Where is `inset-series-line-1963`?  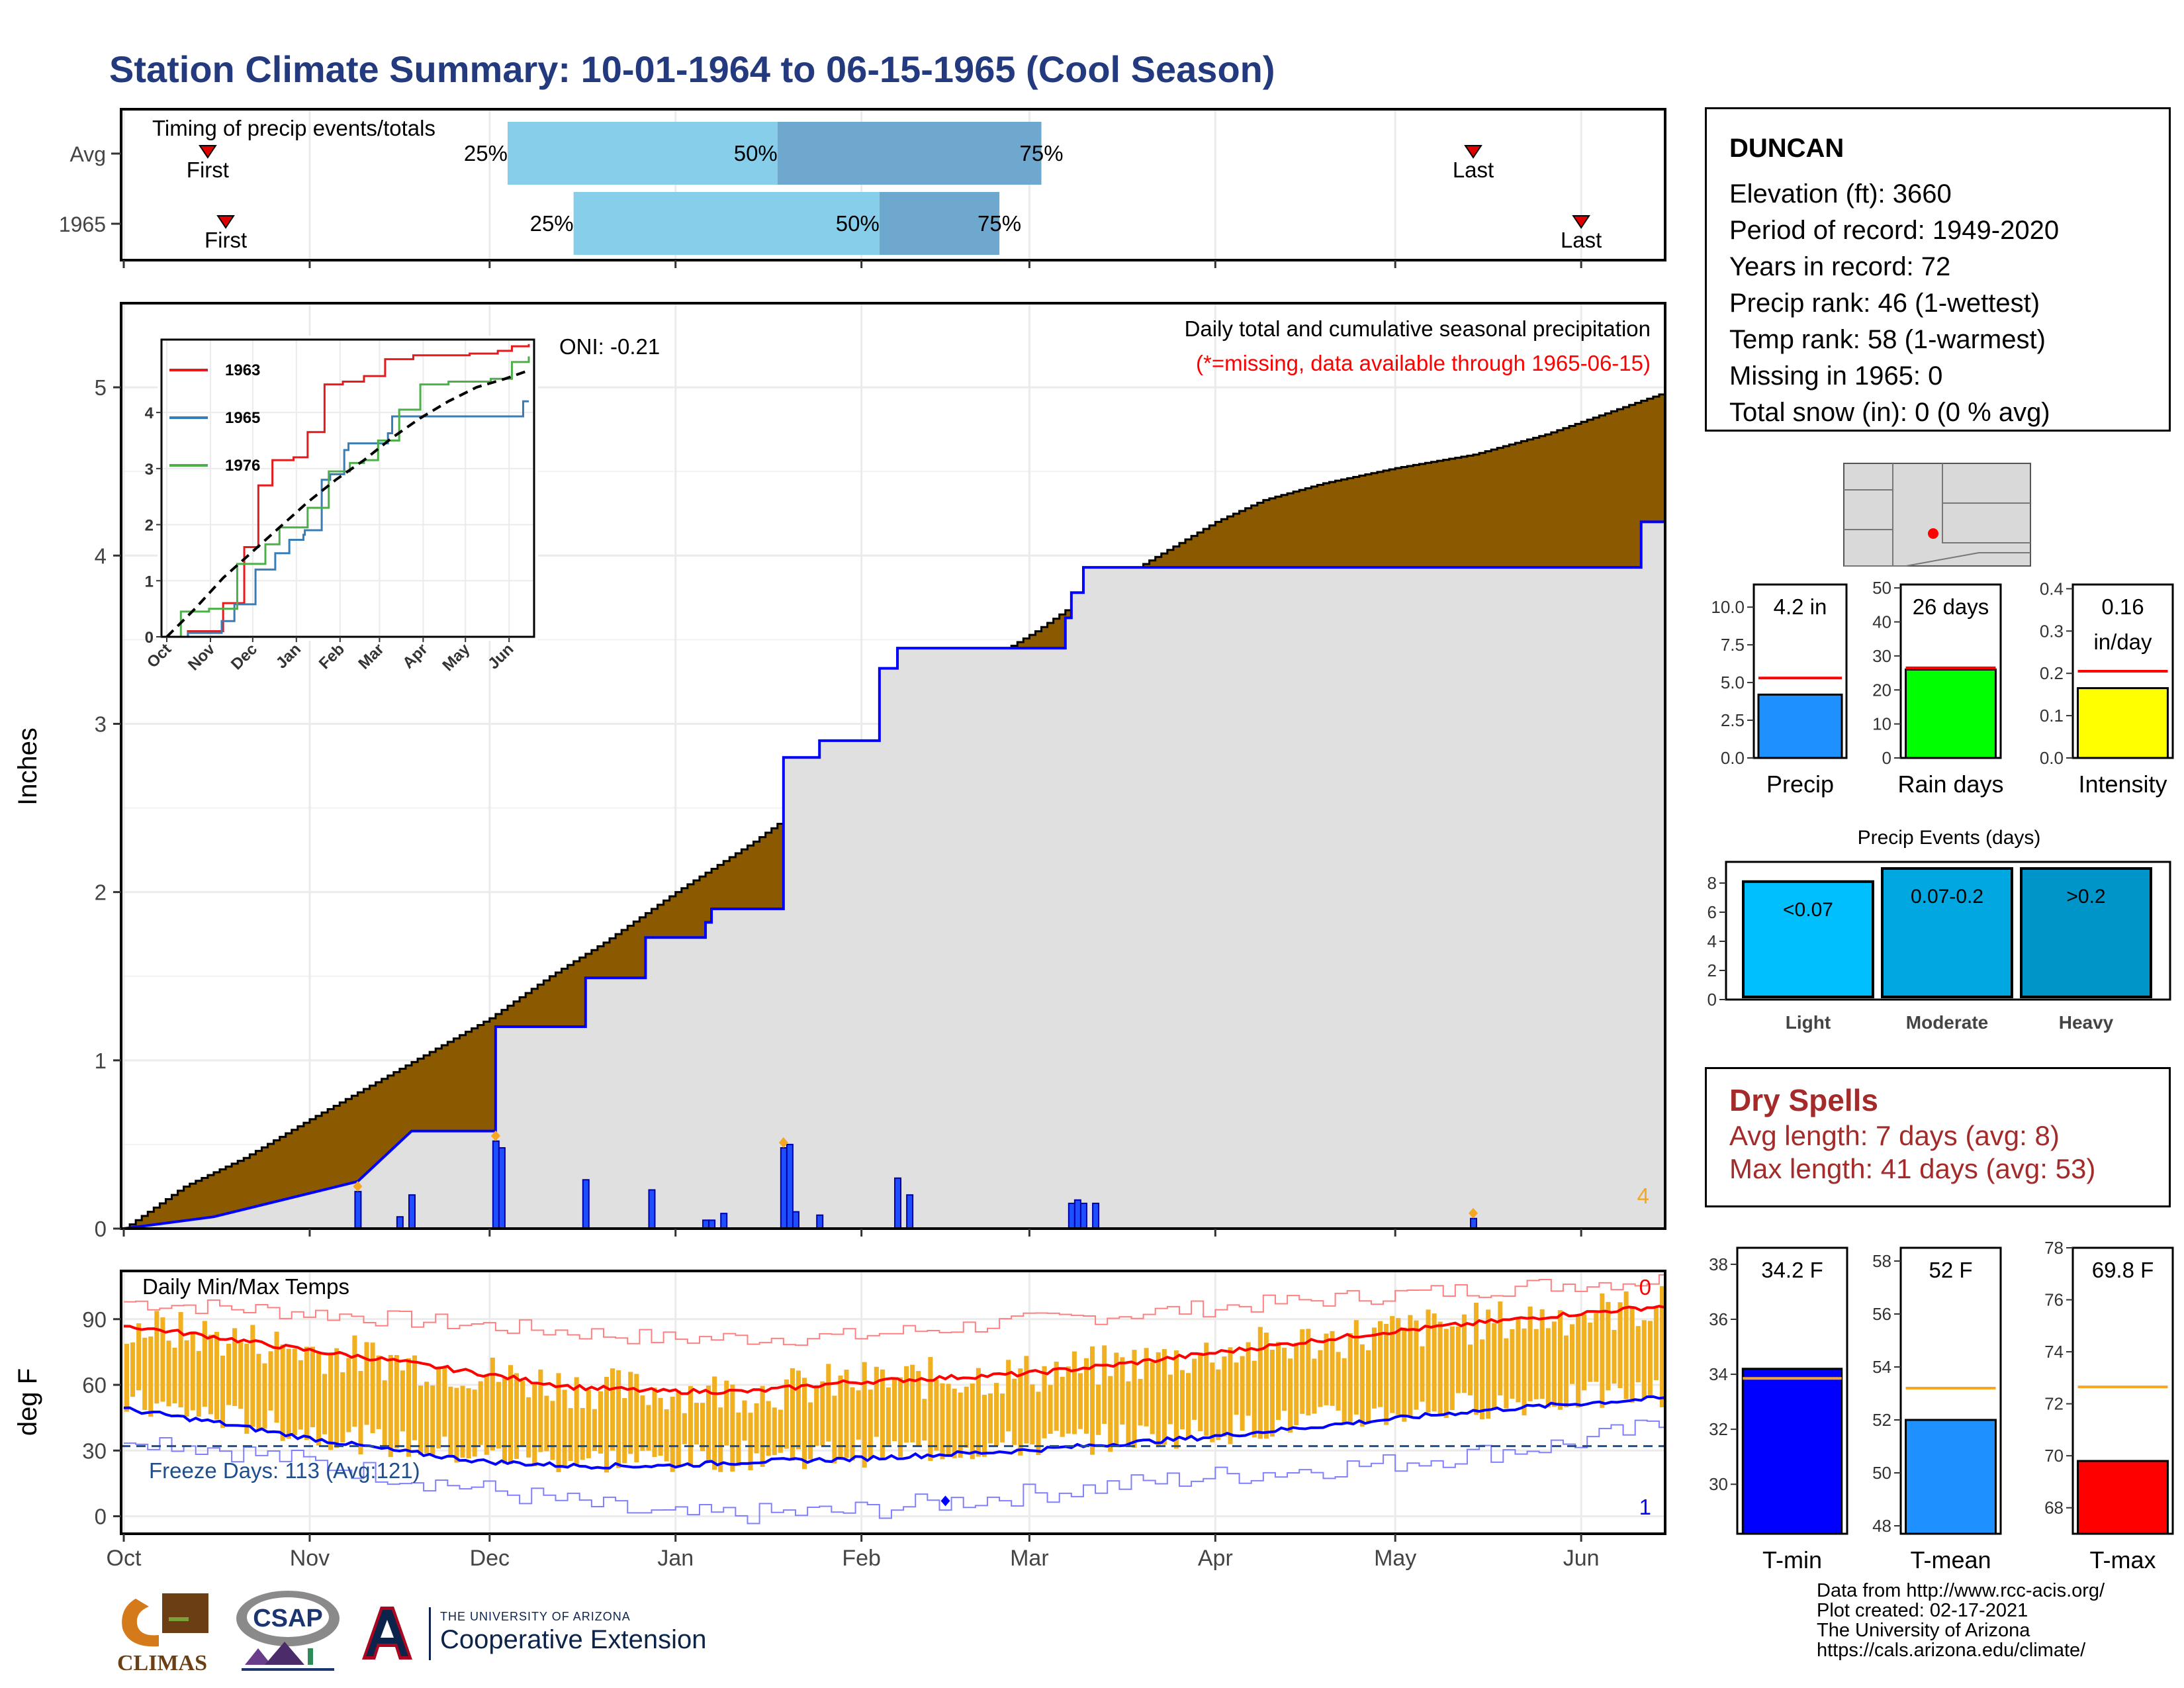
inset-series-line-1963 is located at coordinates (348, 491).